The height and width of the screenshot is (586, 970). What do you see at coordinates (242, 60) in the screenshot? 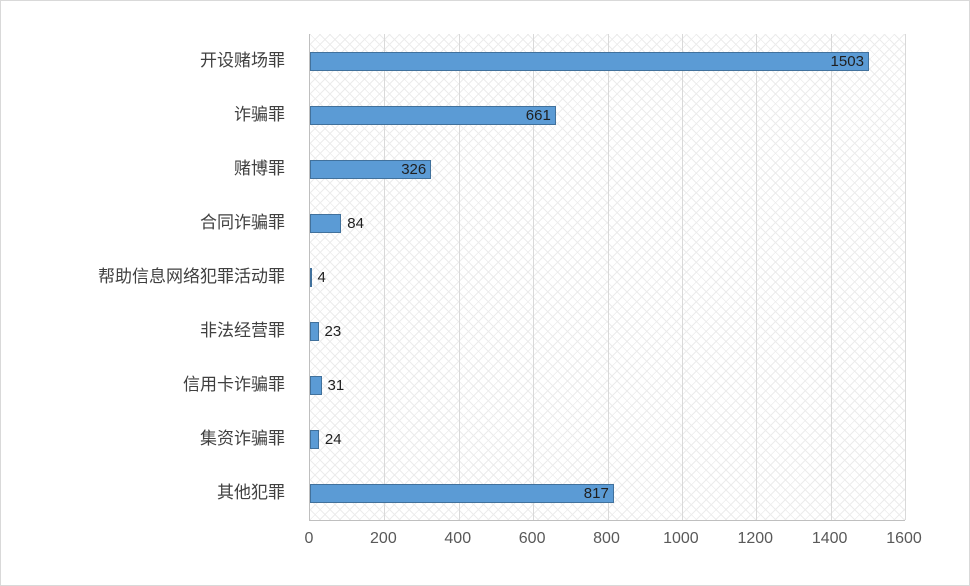
I see `category-label: 开设赌场罪` at bounding box center [242, 60].